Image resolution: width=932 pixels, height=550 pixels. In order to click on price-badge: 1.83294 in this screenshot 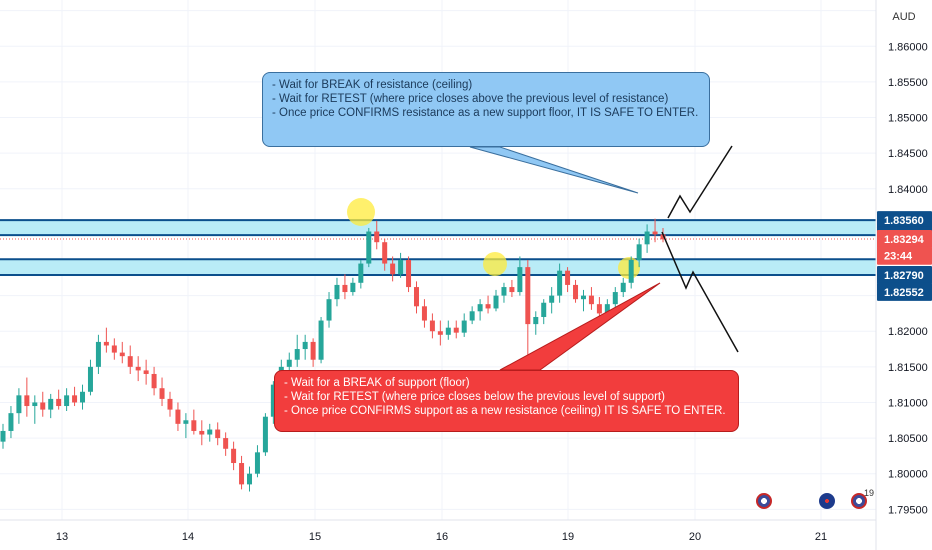, I will do `click(904, 239)`.